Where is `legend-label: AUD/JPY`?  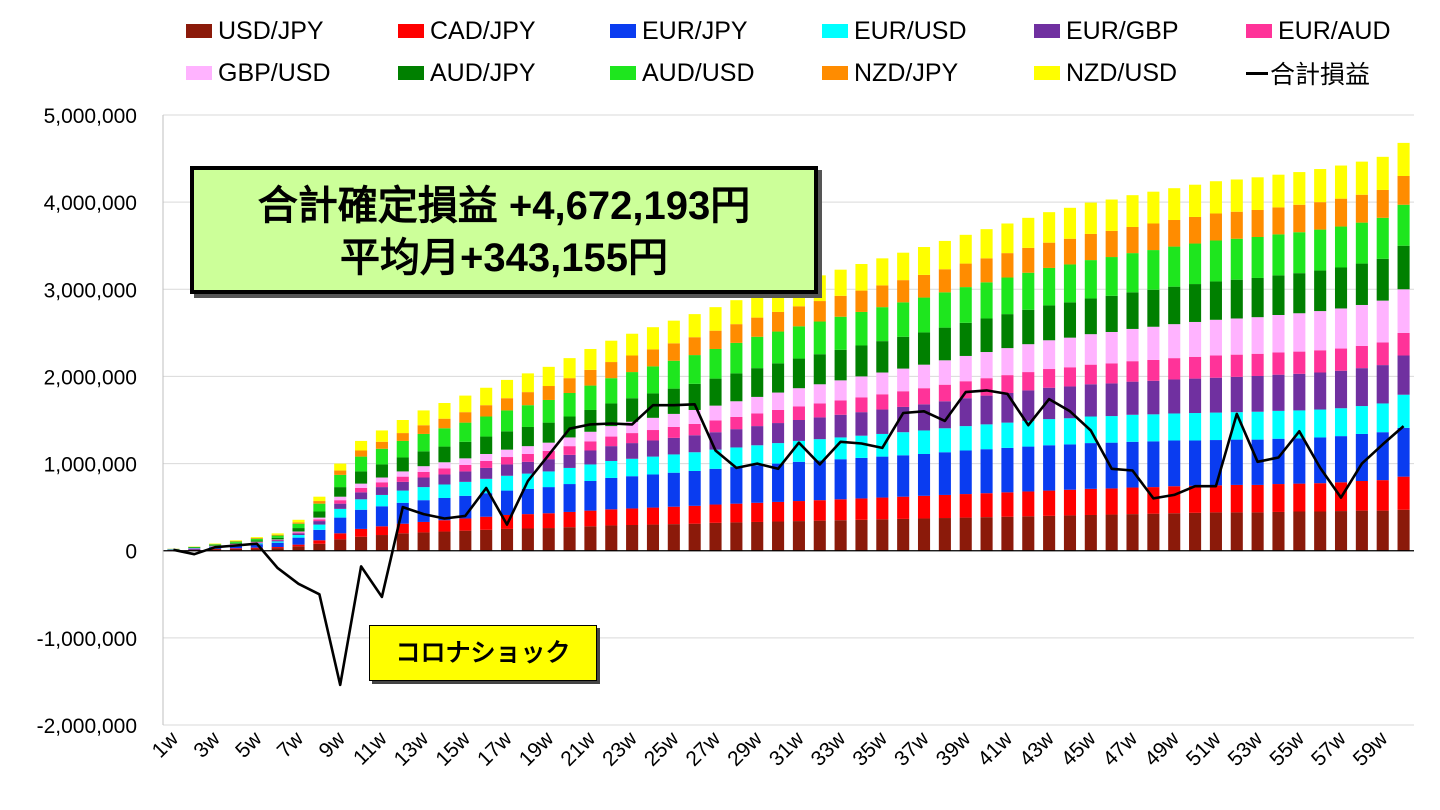 legend-label: AUD/JPY is located at coordinates (483, 72).